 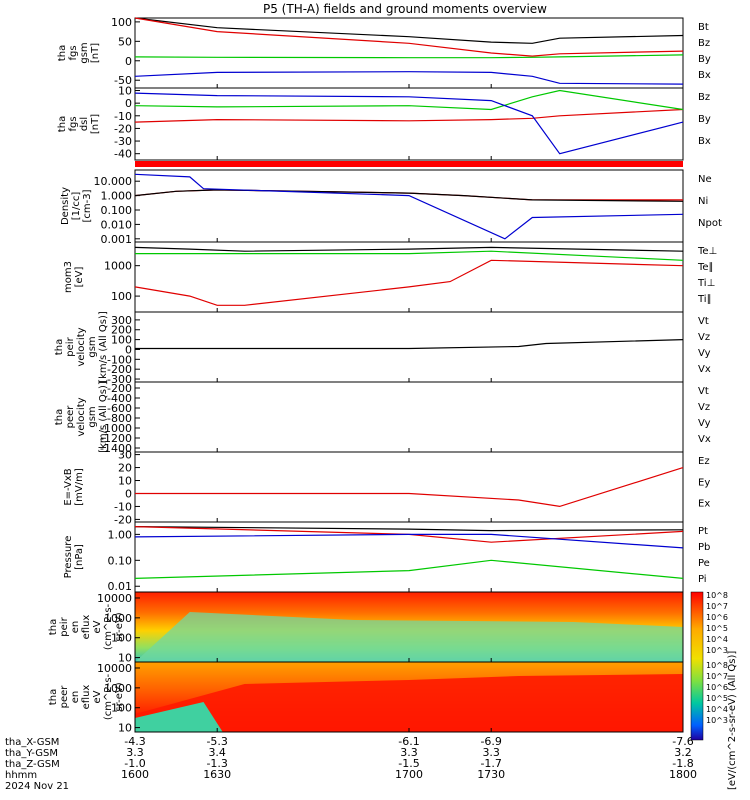 I want to click on peir_vel-frame, so click(x=409, y=347).